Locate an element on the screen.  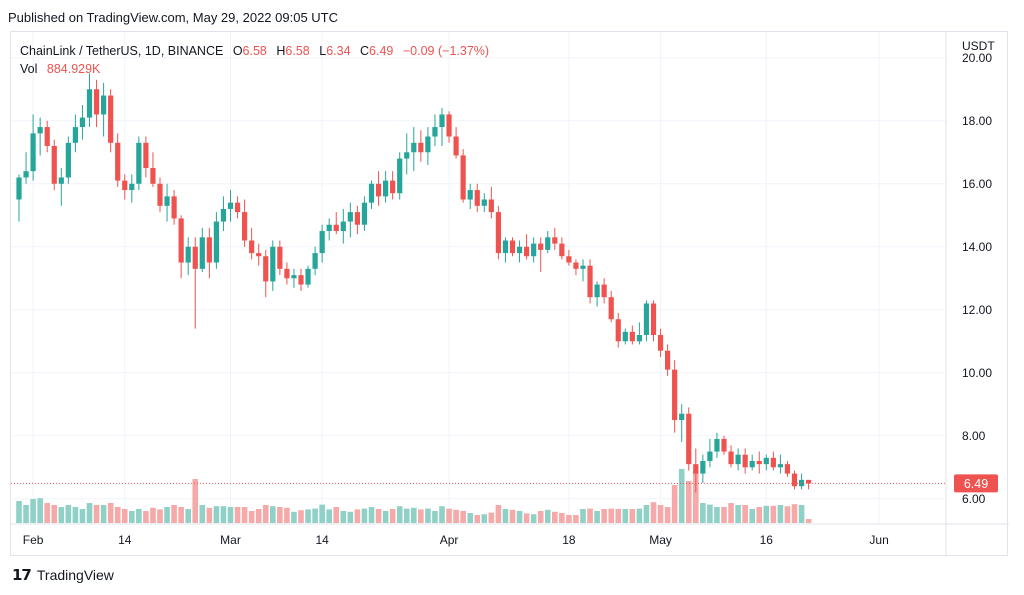
open-value: 6.58 is located at coordinates (254, 51).